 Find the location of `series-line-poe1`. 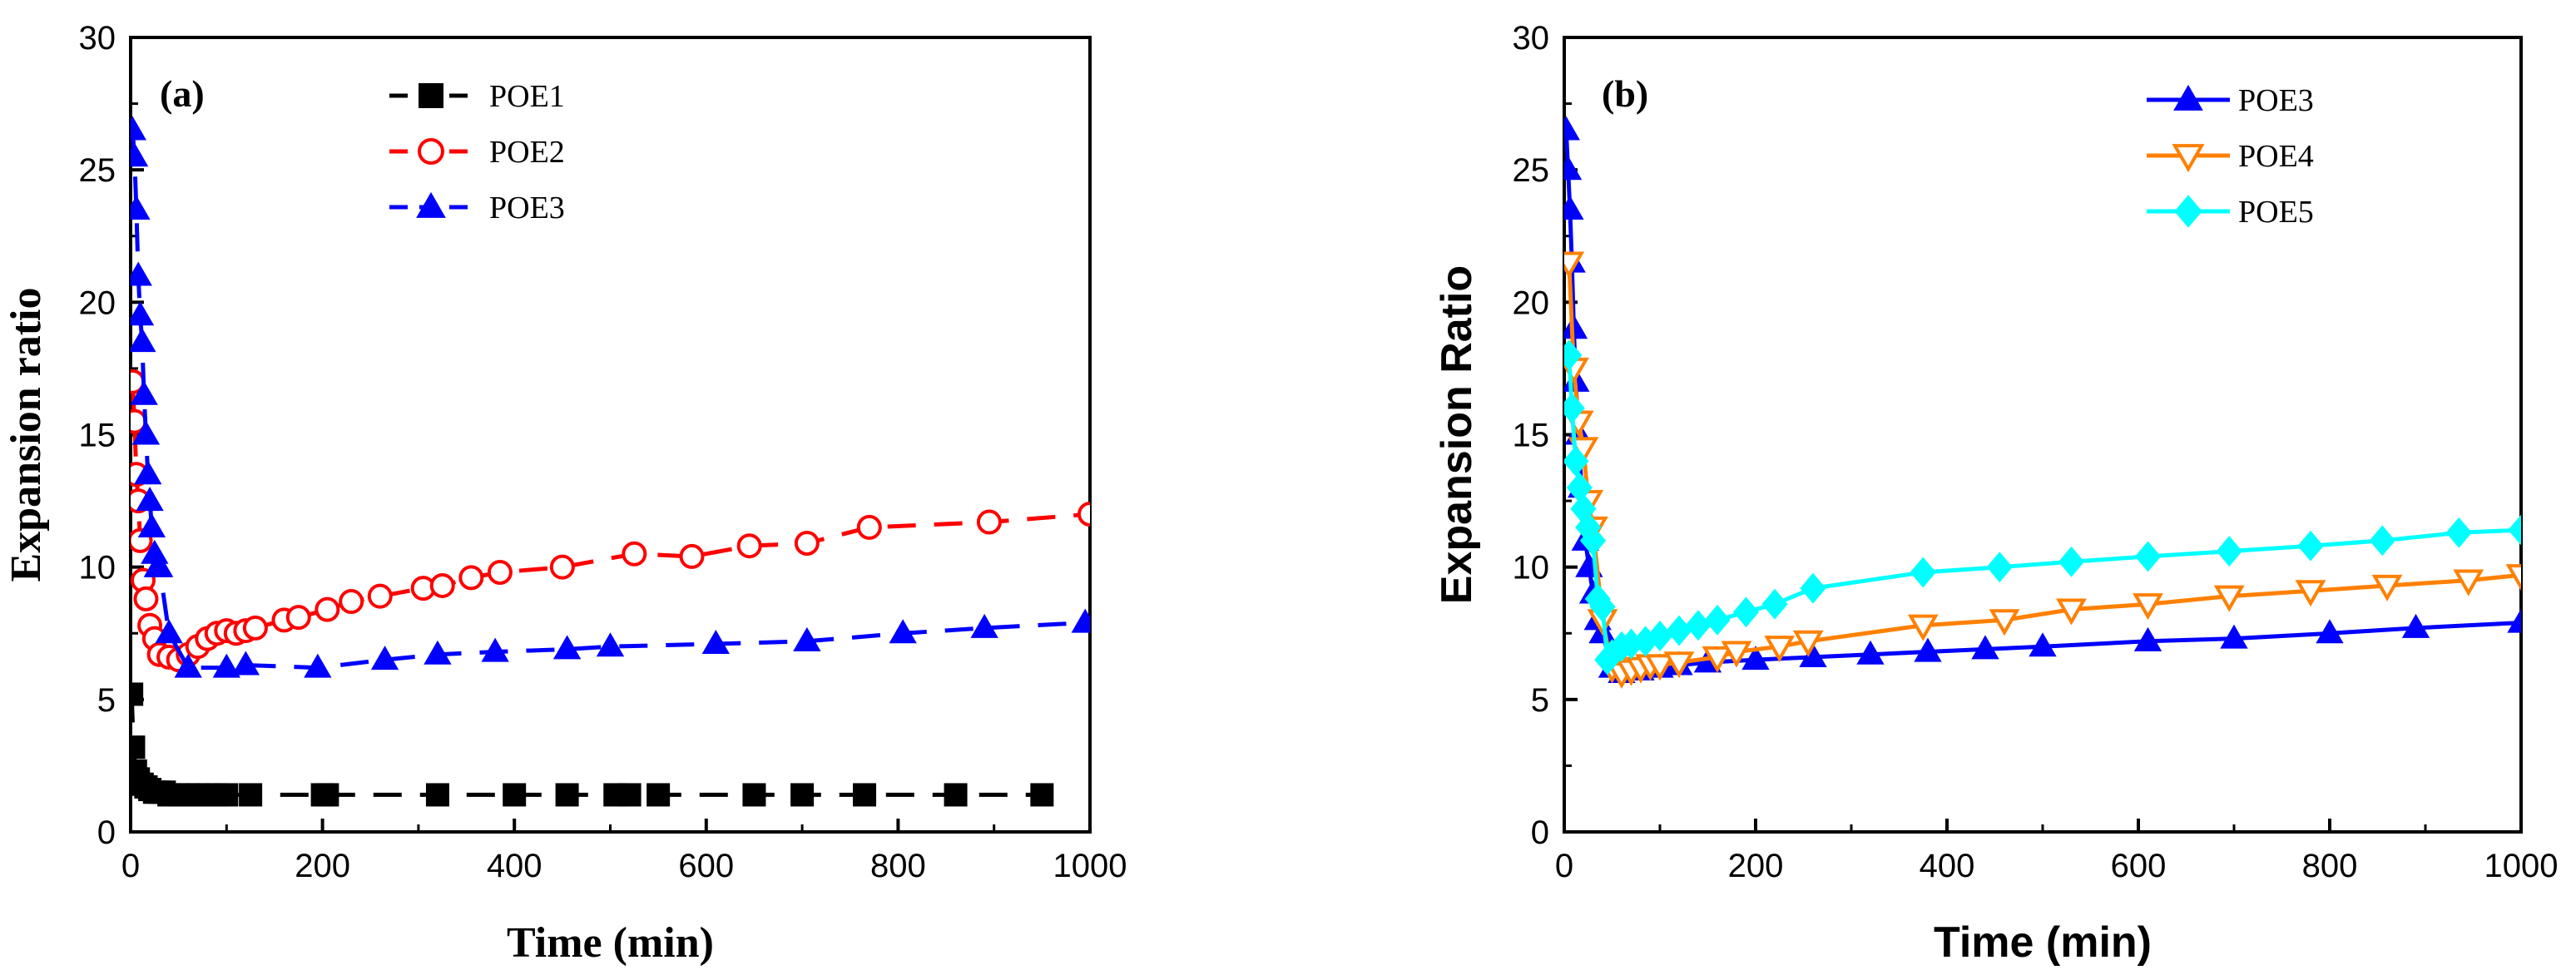

series-line-poe1 is located at coordinates (587, 746).